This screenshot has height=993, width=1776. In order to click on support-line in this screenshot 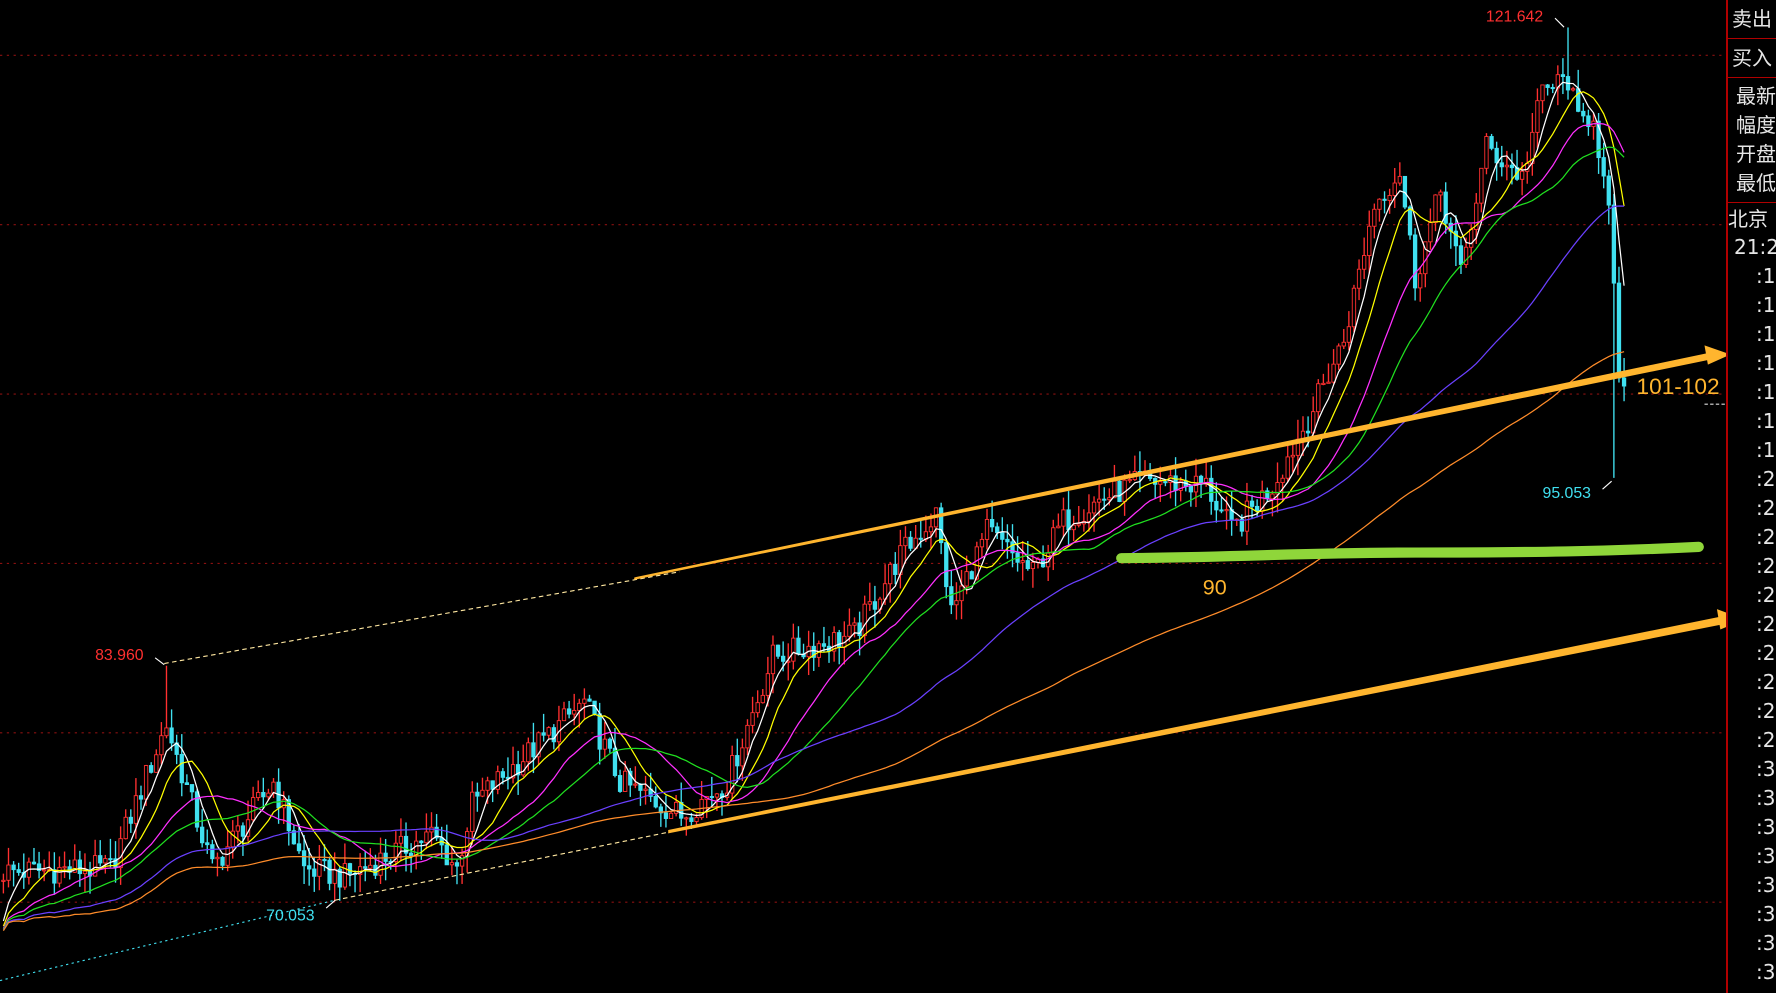, I will do `click(1410, 552)`.